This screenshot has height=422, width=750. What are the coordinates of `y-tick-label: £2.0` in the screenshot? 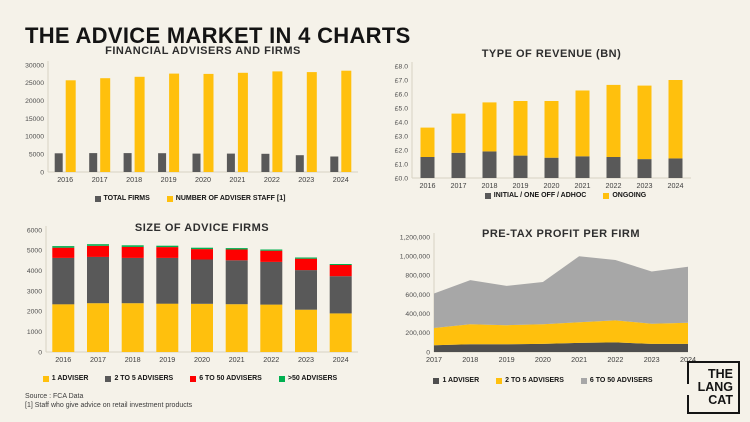 It's located at (401, 150).